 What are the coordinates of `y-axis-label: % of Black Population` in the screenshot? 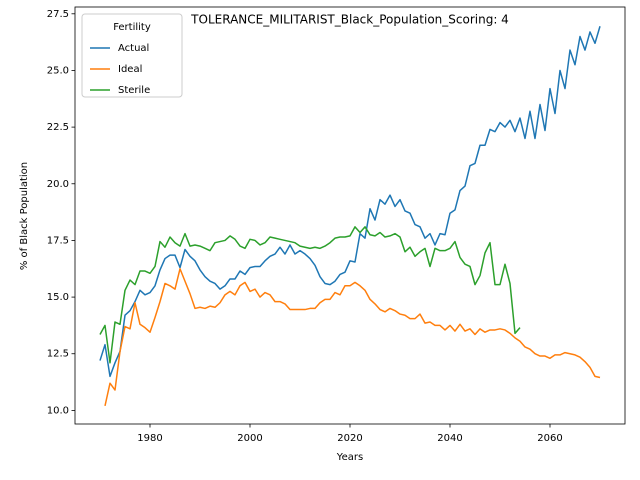 It's located at (24, 216).